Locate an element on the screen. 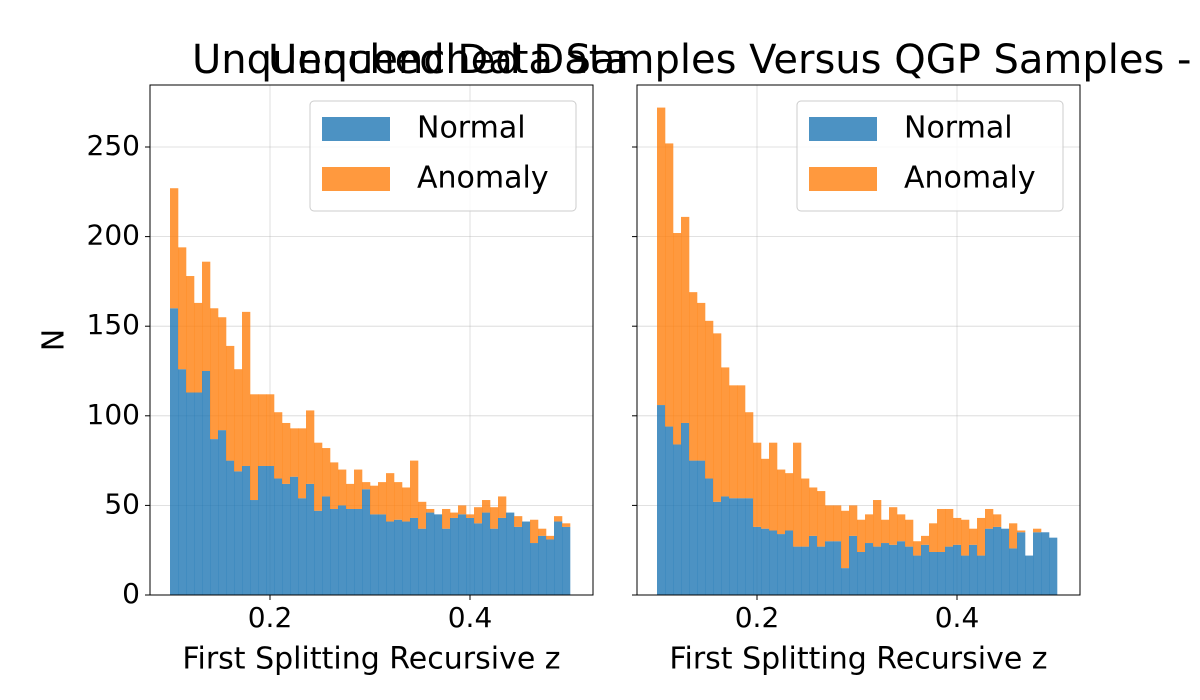  y-tick-label: 200 is located at coordinates (113, 235).